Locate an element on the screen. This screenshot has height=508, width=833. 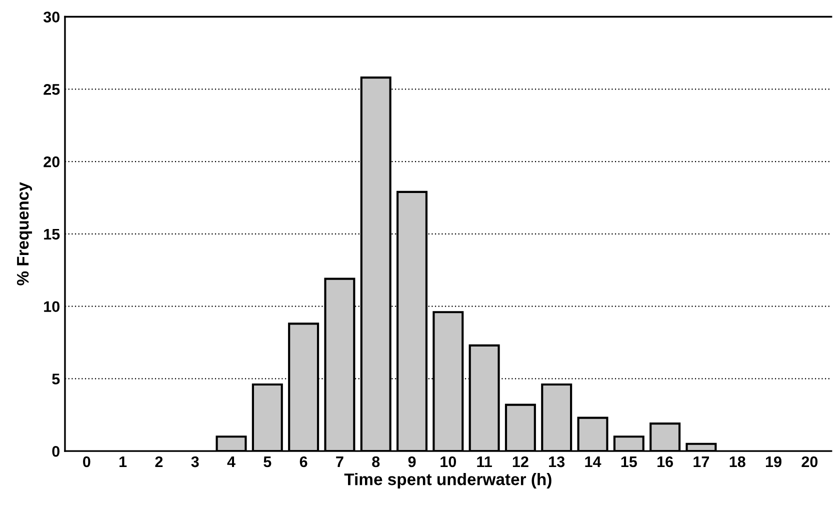
y-tick-label: 25 is located at coordinates (52, 89).